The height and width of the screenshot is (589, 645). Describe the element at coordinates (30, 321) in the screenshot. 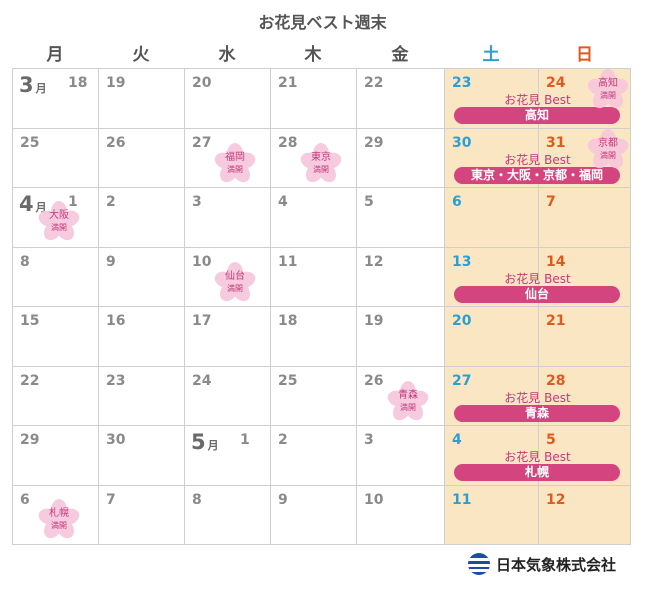

I see `day-number: 15` at that location.